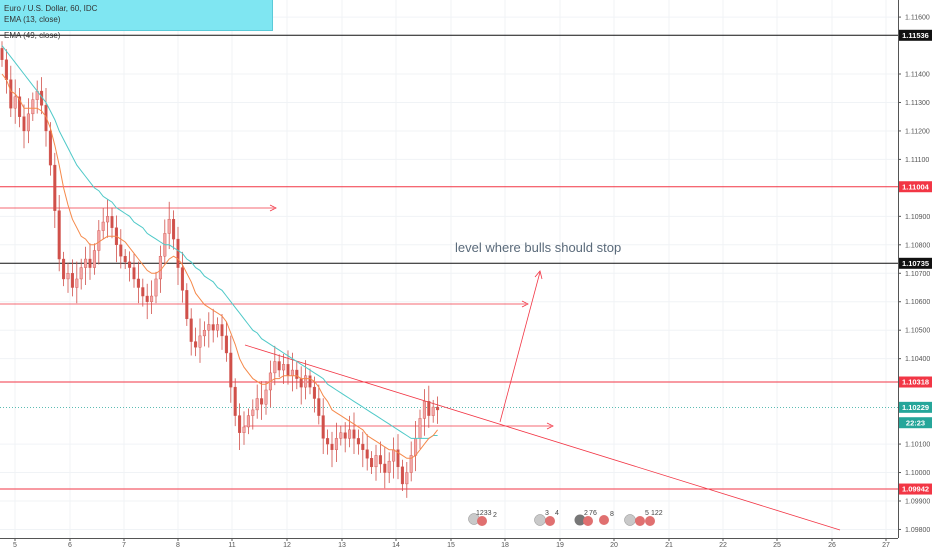 Image resolution: width=932 pixels, height=550 pixels. What do you see at coordinates (51, 8) in the screenshot?
I see `symbol-title: Euro / U.S. Dollar, 60, IDC` at bounding box center [51, 8].